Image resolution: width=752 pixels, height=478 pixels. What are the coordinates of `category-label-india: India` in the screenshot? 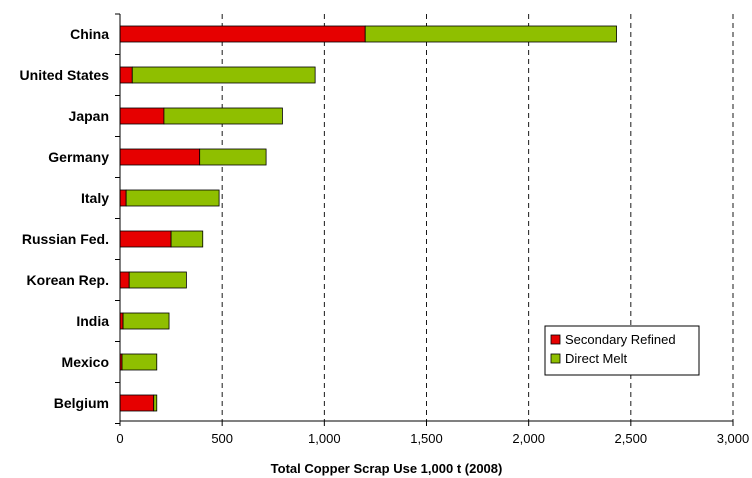 It's located at (92, 321).